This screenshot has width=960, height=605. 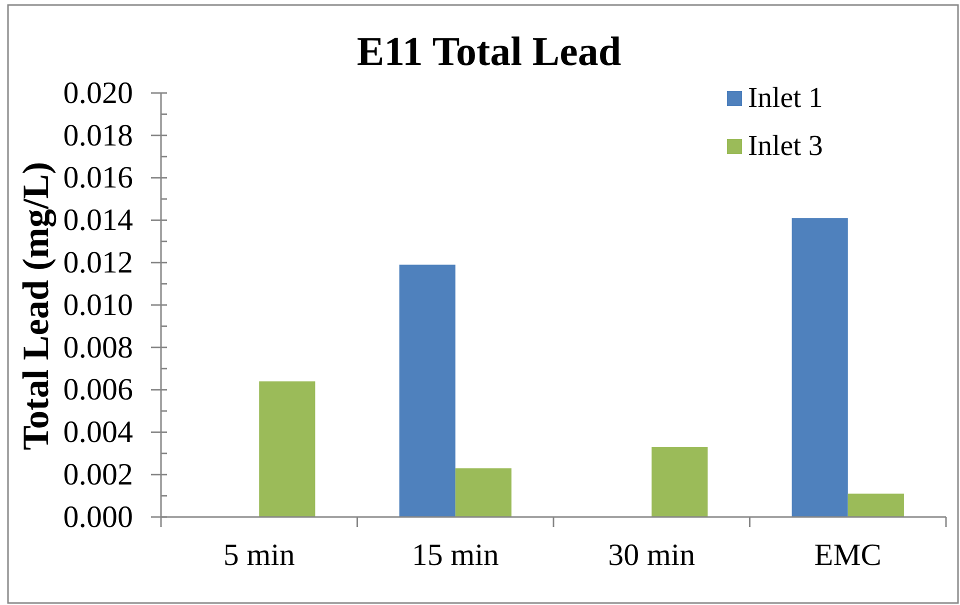 What do you see at coordinates (848, 554) in the screenshot?
I see `x-tick-label: EMC` at bounding box center [848, 554].